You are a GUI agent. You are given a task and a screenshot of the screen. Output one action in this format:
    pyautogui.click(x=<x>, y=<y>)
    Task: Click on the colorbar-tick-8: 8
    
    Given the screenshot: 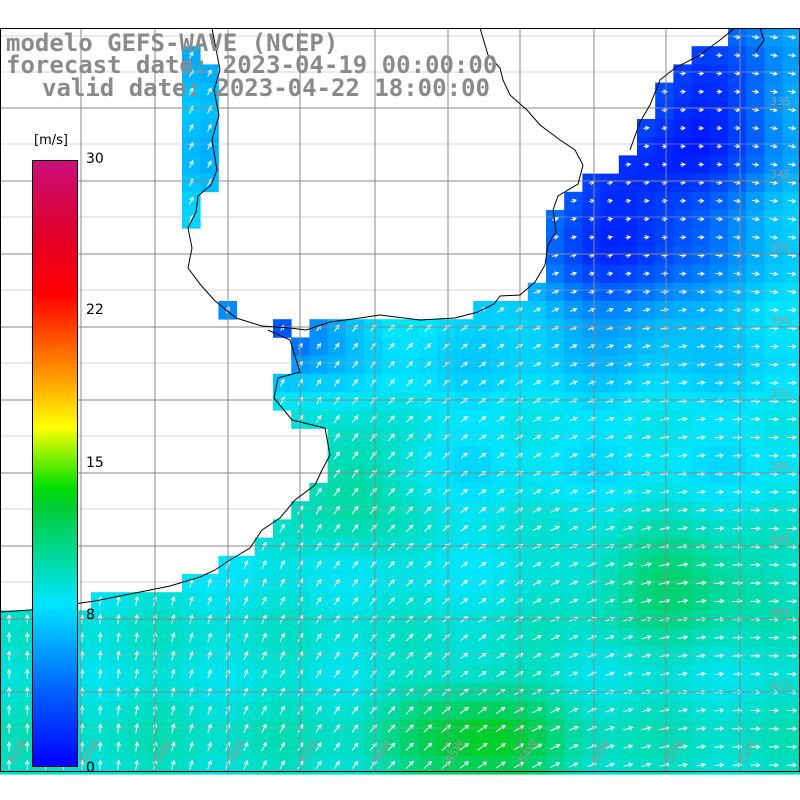 What is the action you would take?
    pyautogui.click(x=90, y=615)
    